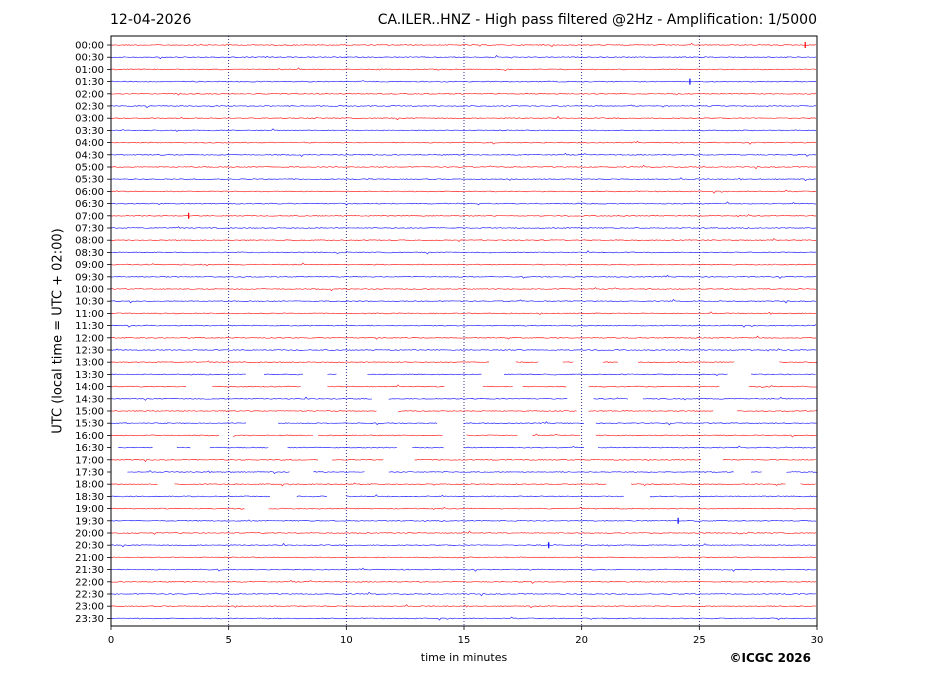 This screenshot has height=696, width=927. I want to click on y-tick-label: 05:30, so click(89, 180).